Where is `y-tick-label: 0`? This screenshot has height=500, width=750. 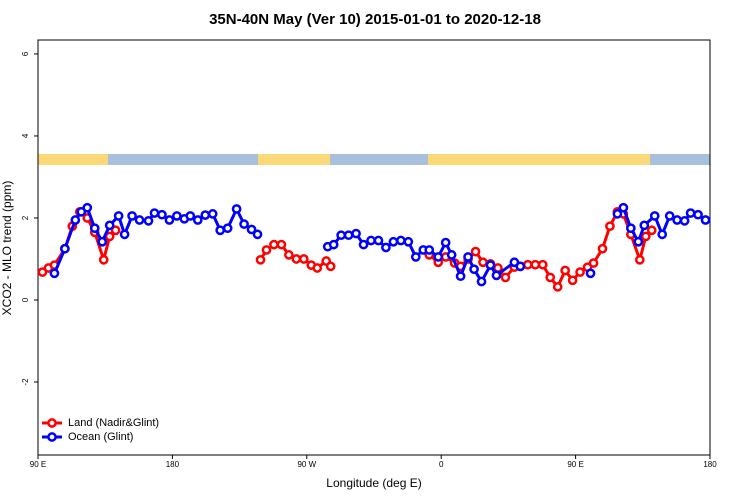
y-tick-label: 0 is located at coordinates (25, 299).